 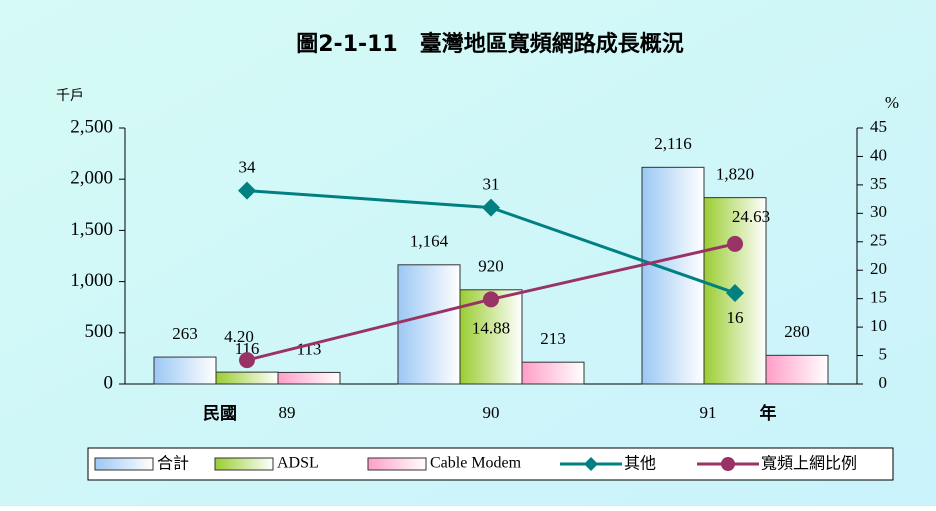 What do you see at coordinates (491, 412) in the screenshot?
I see `x-tick-label: 90` at bounding box center [491, 412].